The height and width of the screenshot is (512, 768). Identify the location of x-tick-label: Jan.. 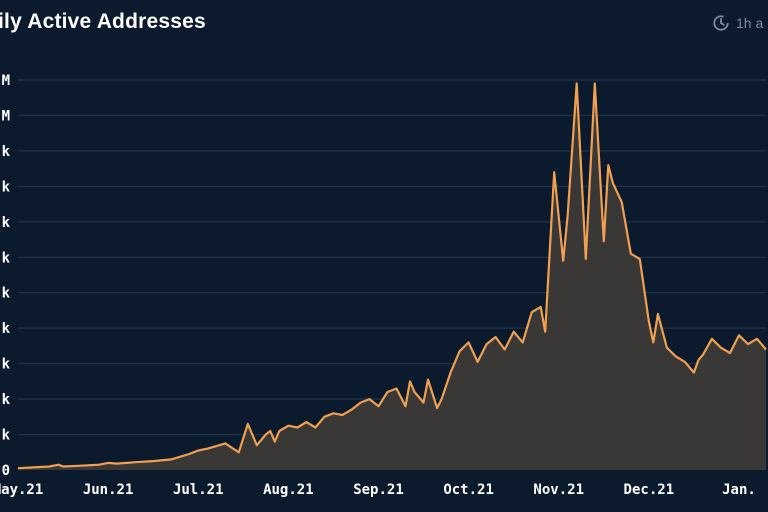
(739, 490).